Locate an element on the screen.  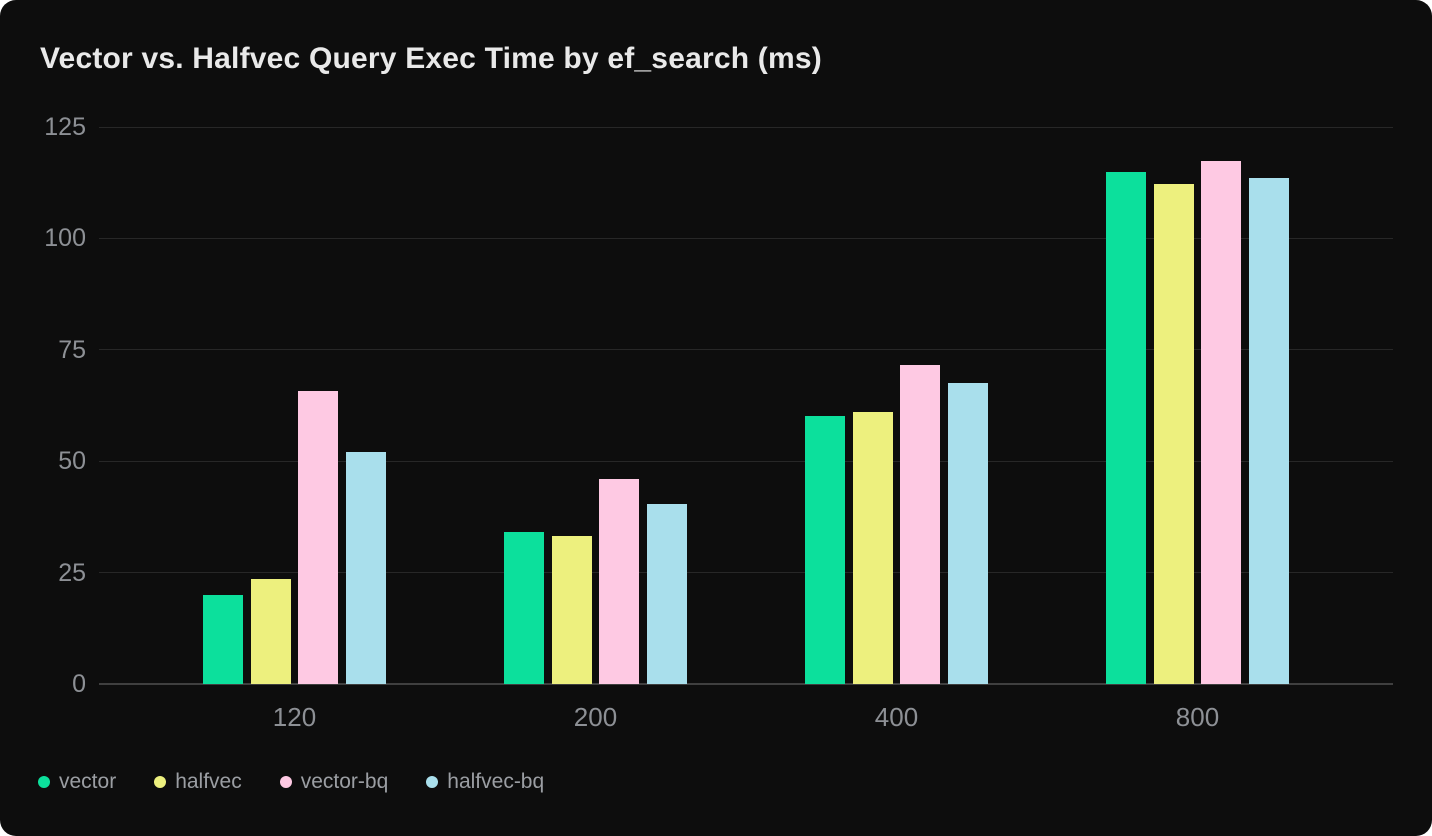
legend: vector halfvec vector-bq halfvec-bq is located at coordinates (291, 782).